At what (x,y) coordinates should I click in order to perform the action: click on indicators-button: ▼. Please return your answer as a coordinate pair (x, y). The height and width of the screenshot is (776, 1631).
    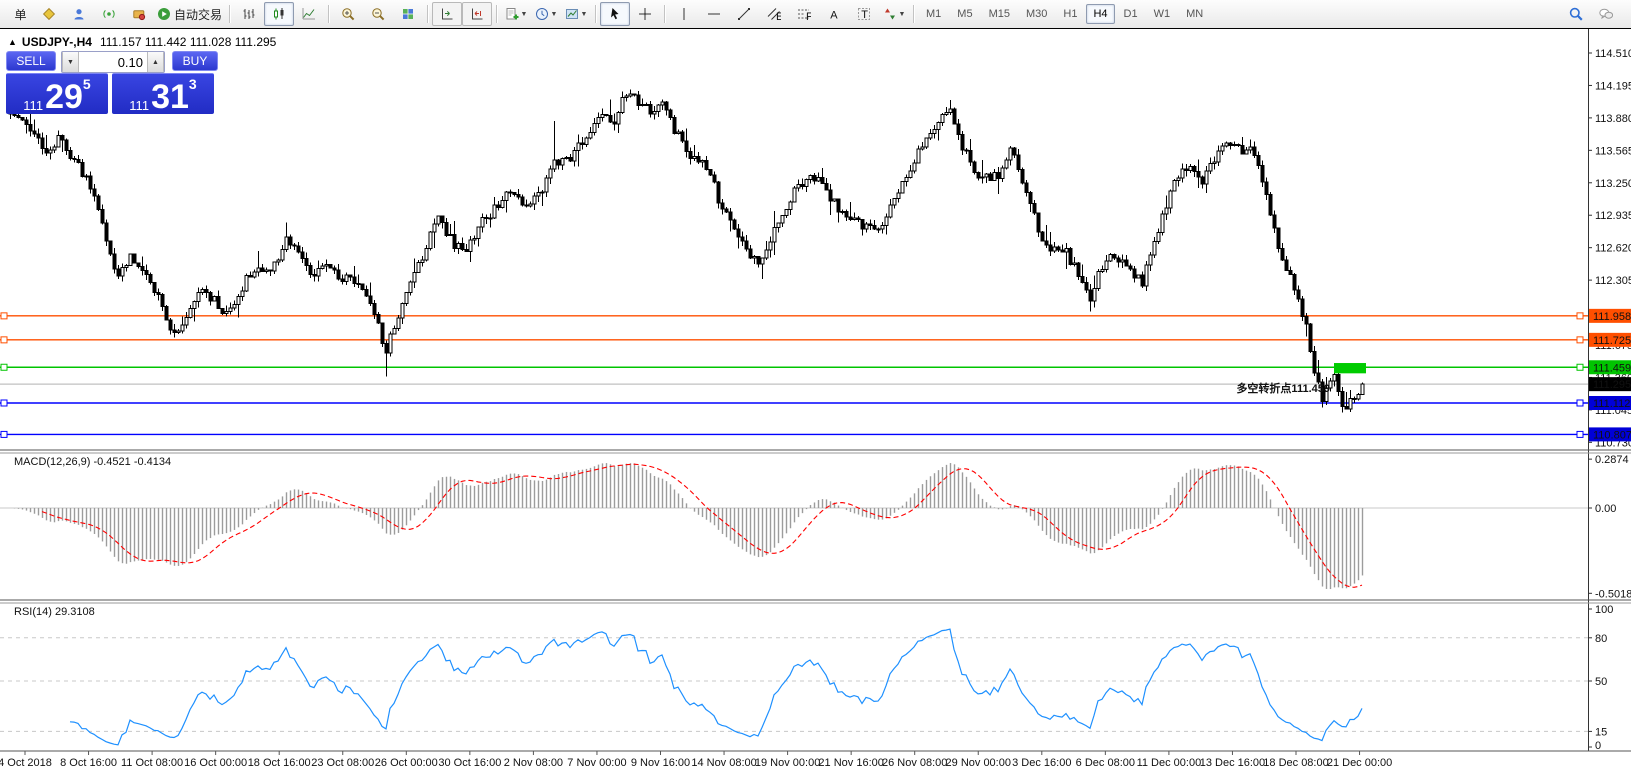
    Looking at the image, I should click on (516, 14).